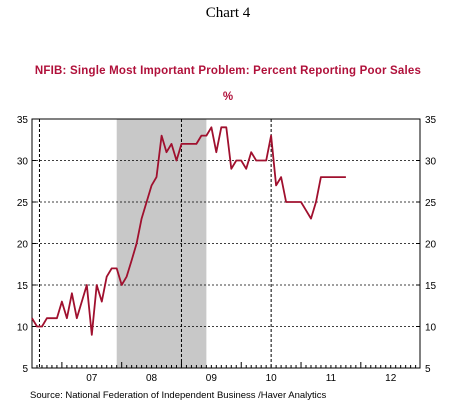 The image size is (456, 403). I want to click on y-tick-label-right-30: 30, so click(431, 162).